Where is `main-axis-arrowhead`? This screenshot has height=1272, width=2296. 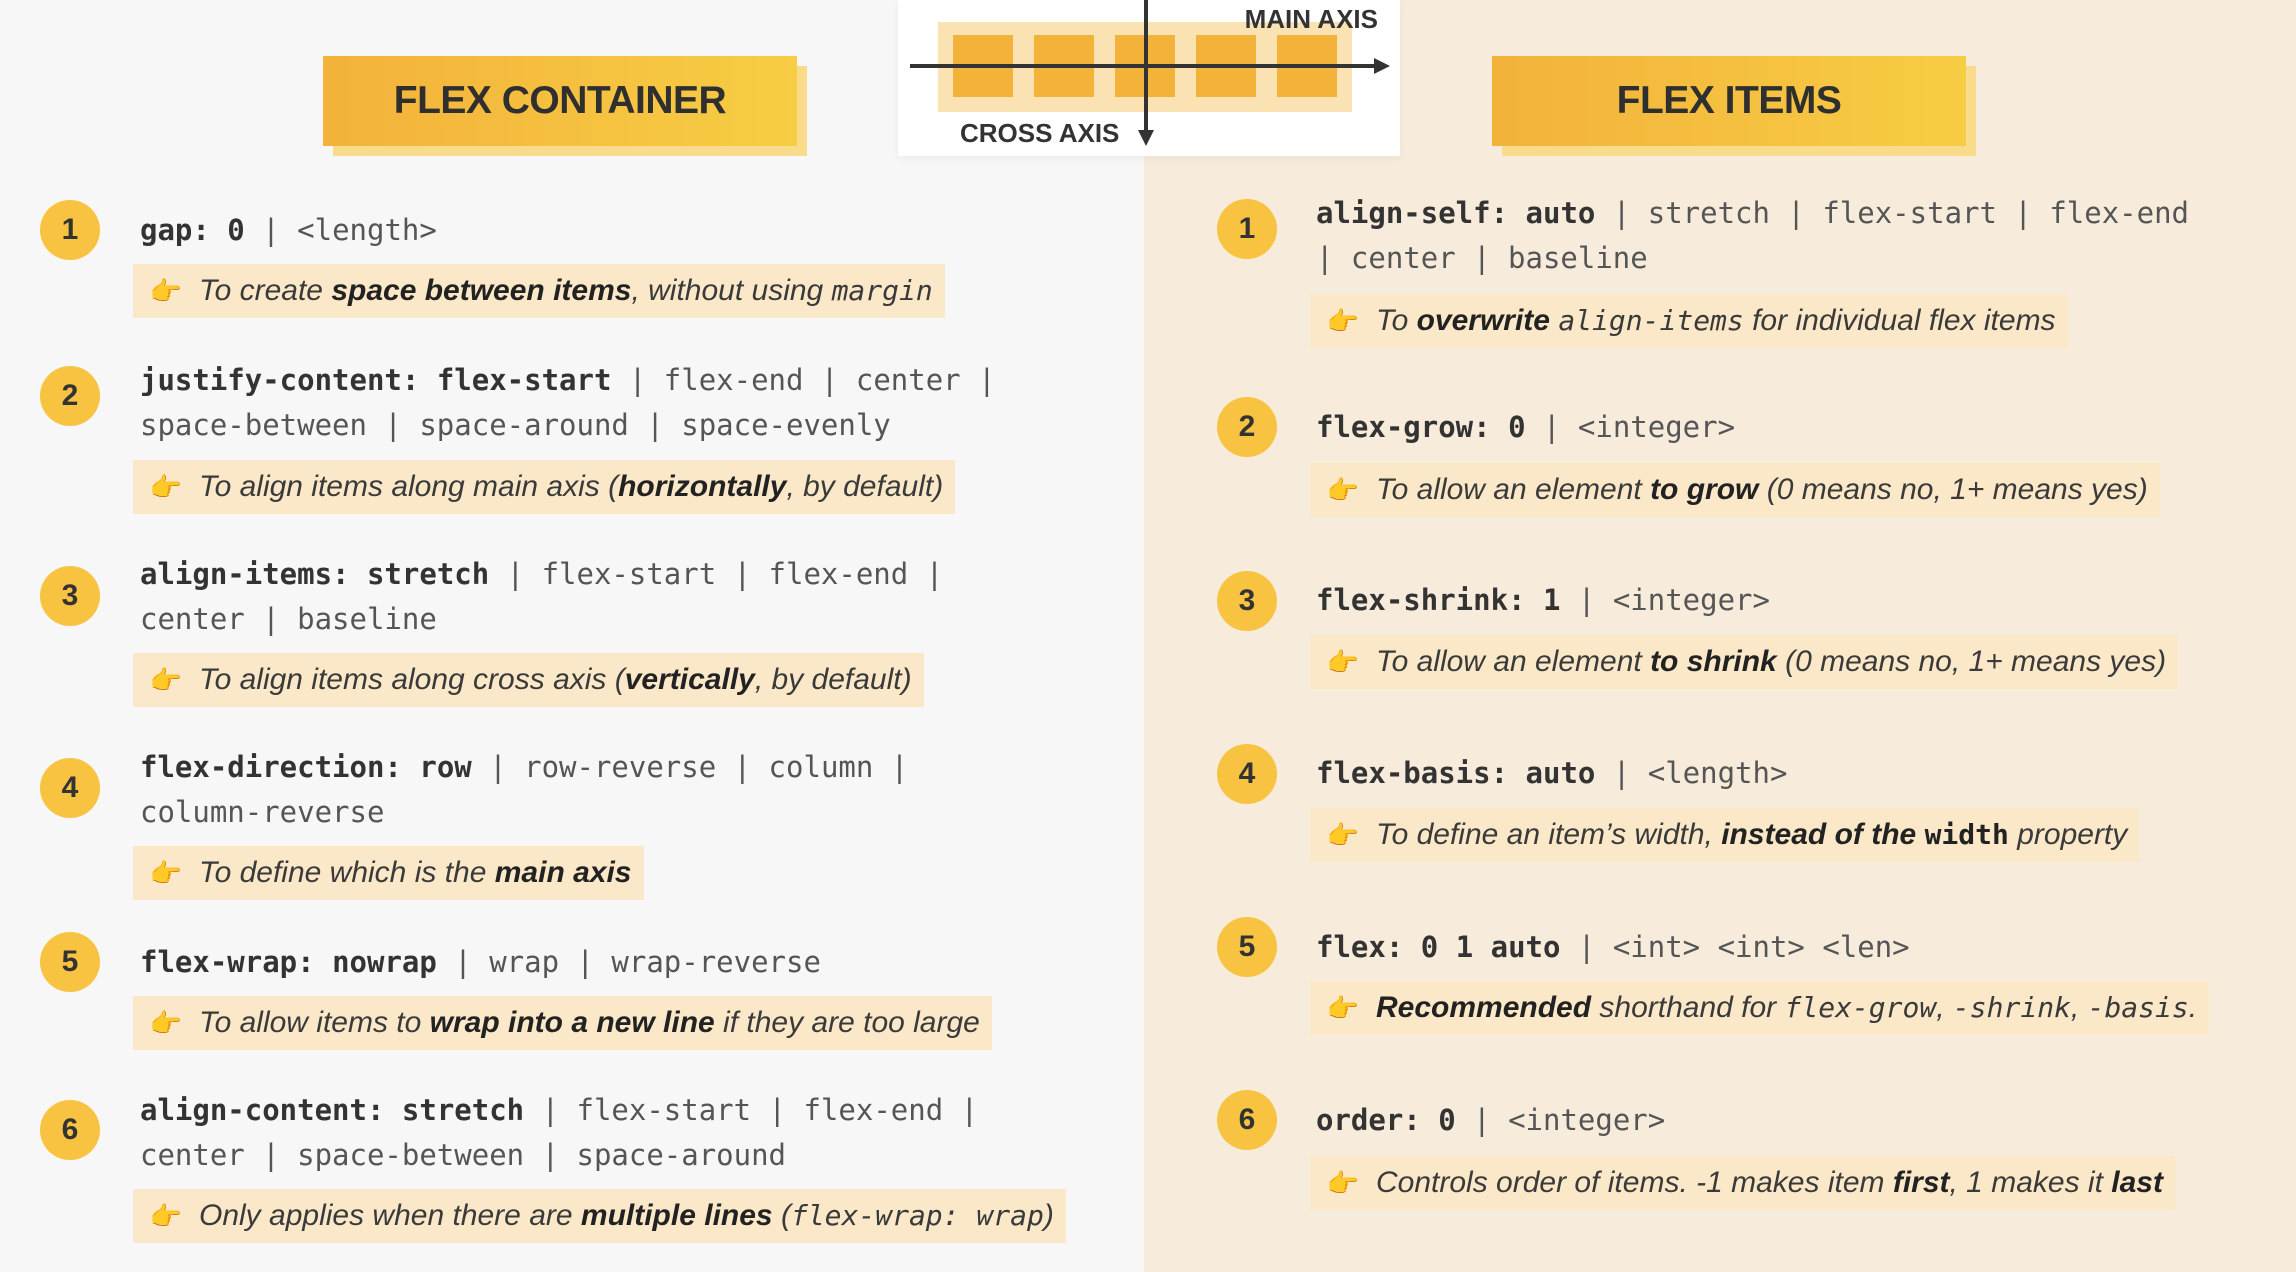 main-axis-arrowhead is located at coordinates (1382, 66).